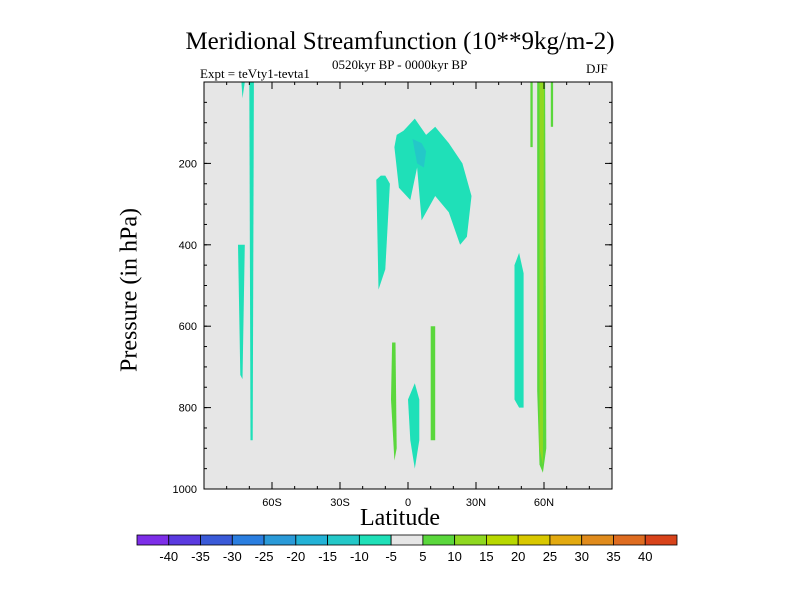 This screenshot has height=600, width=800. Describe the element at coordinates (188, 327) in the screenshot. I see `y-tick-label: 600` at that location.